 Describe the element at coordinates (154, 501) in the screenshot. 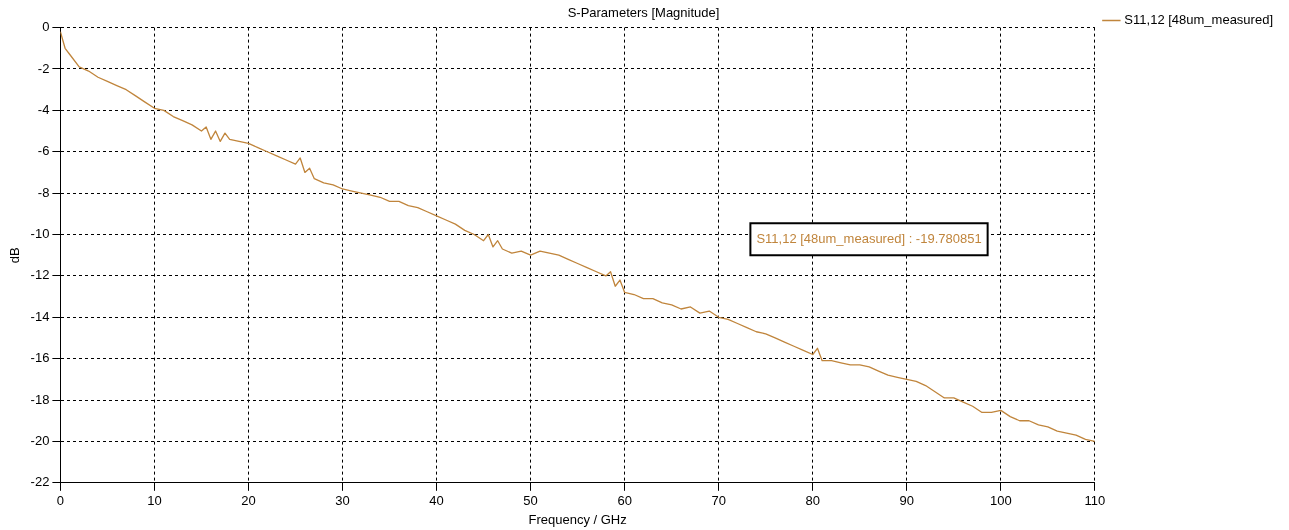

I see `x-tick-label: 10` at that location.